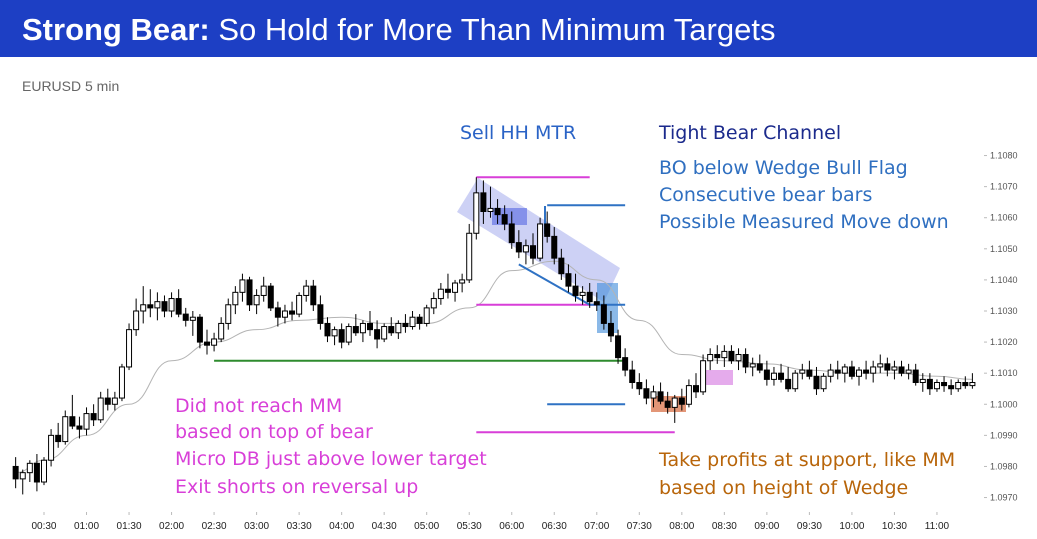 This screenshot has height=539, width=1037. What do you see at coordinates (296, 487) in the screenshot?
I see `annotation: Exit shorts on reversal up` at bounding box center [296, 487].